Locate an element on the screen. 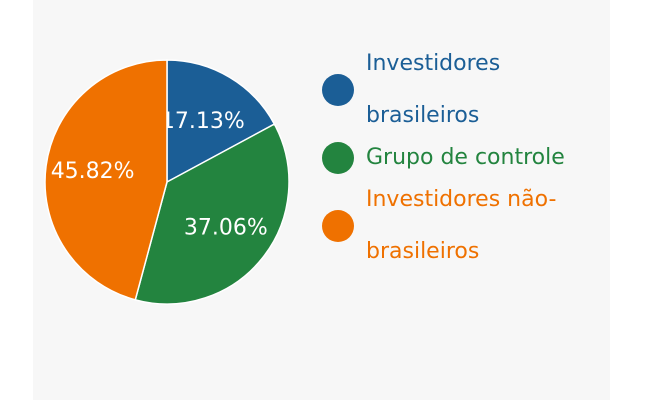 This screenshot has width=650, height=400. legend-item: Investidores não-brasileiros is located at coordinates (459, 226).